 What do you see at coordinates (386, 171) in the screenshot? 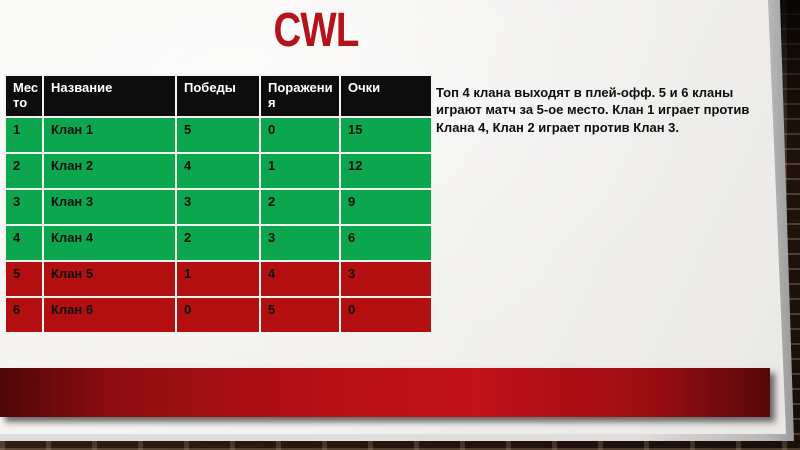
I see `table-cell-points: 12` at bounding box center [386, 171].